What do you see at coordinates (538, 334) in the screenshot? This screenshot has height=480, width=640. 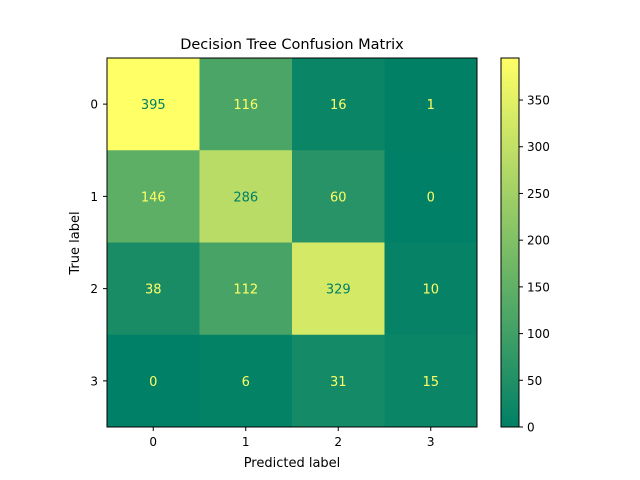 I see `colorbar-tick-label: 100` at bounding box center [538, 334].